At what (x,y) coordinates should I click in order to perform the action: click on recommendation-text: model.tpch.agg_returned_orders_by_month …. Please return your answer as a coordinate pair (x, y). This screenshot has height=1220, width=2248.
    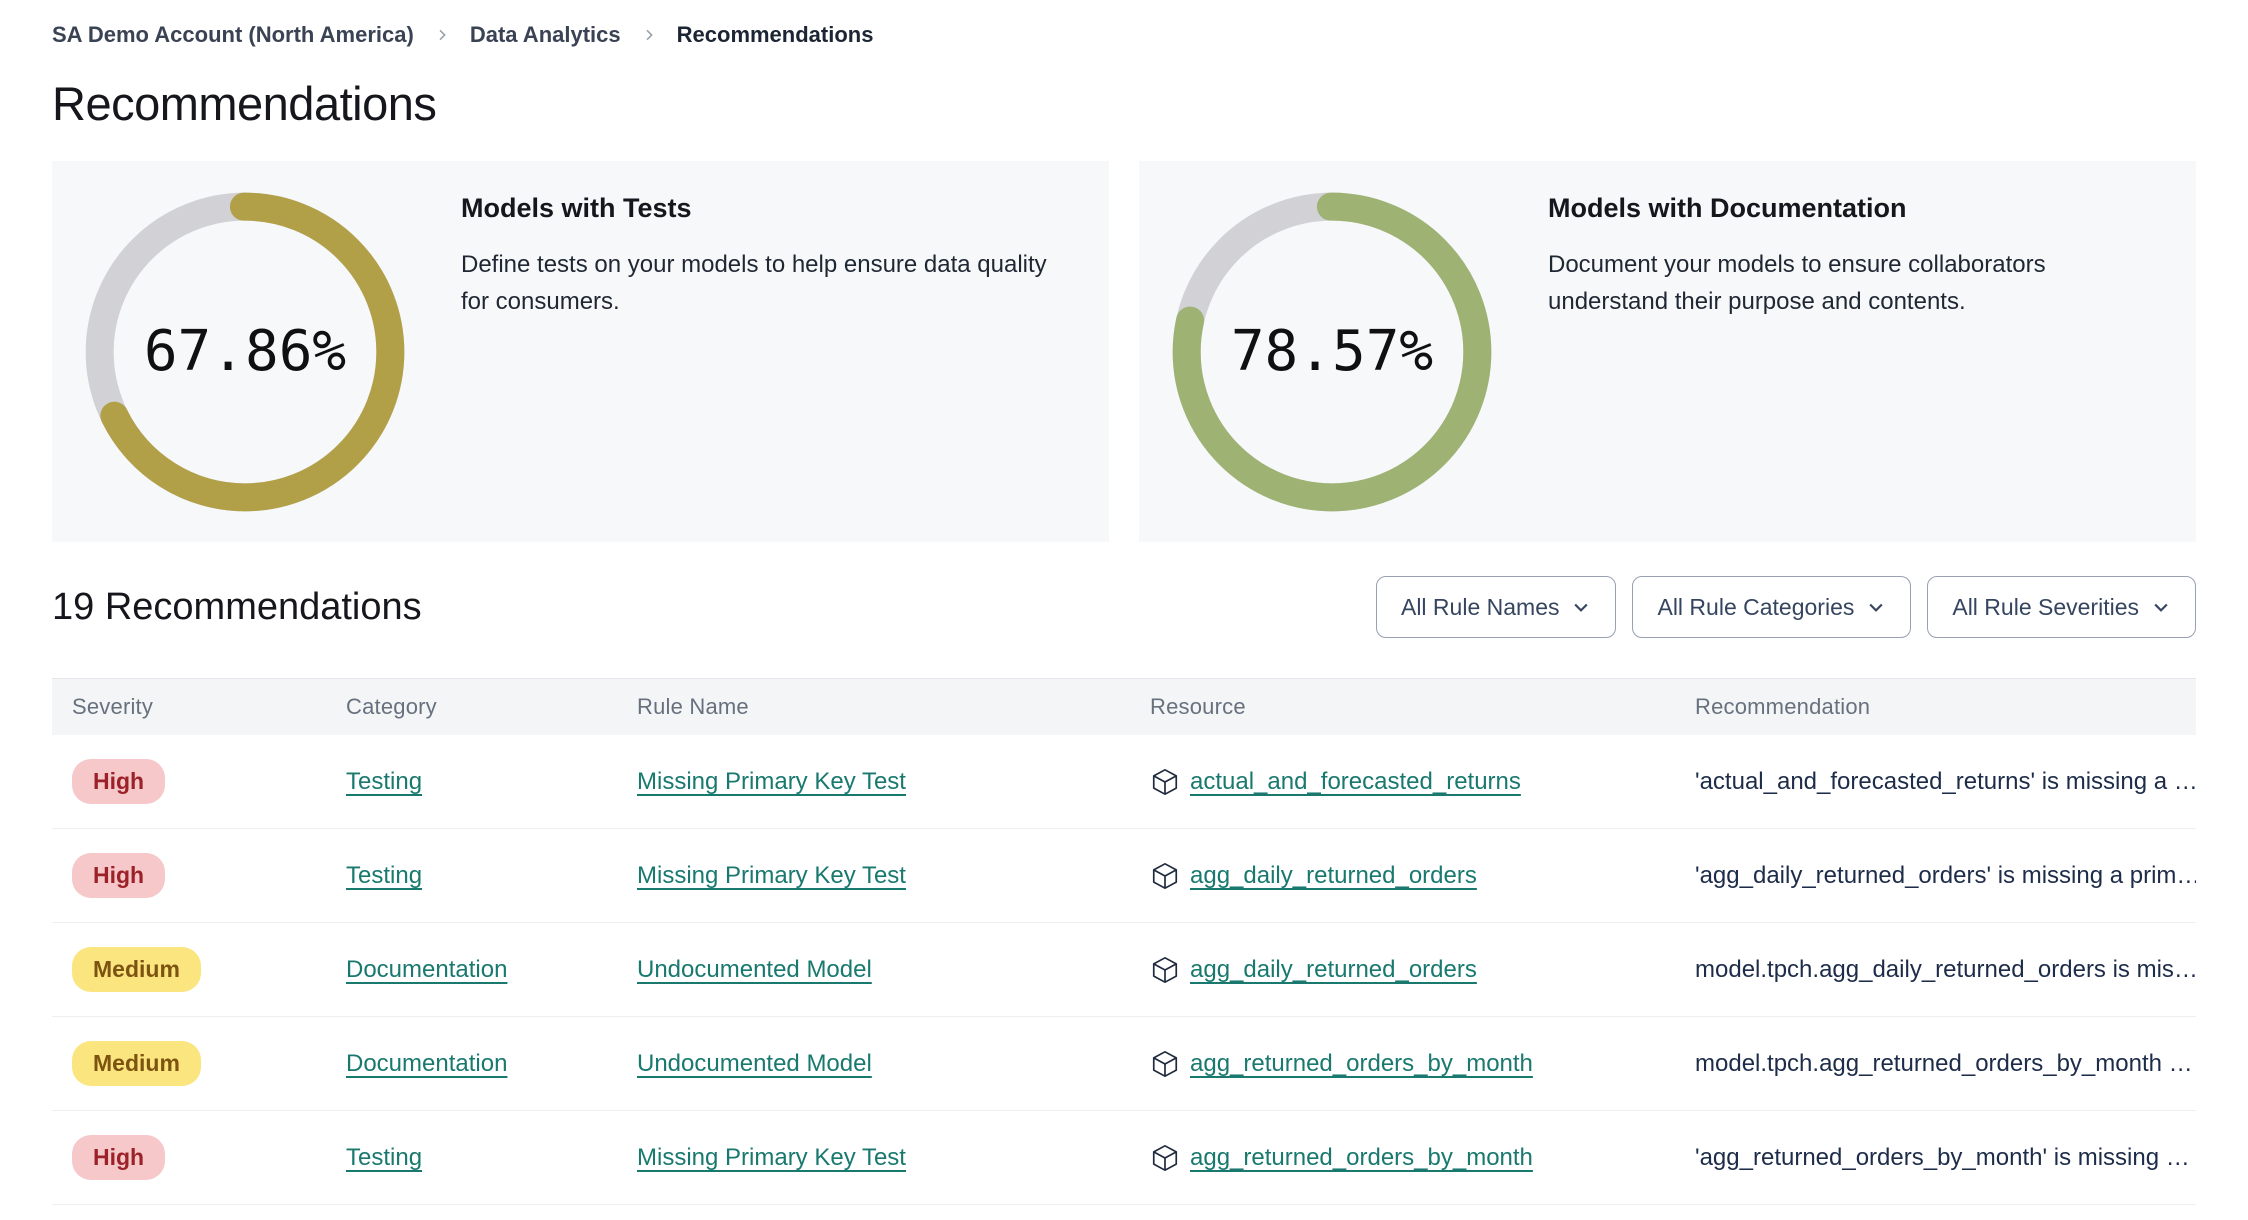
    Looking at the image, I should click on (1944, 1063).